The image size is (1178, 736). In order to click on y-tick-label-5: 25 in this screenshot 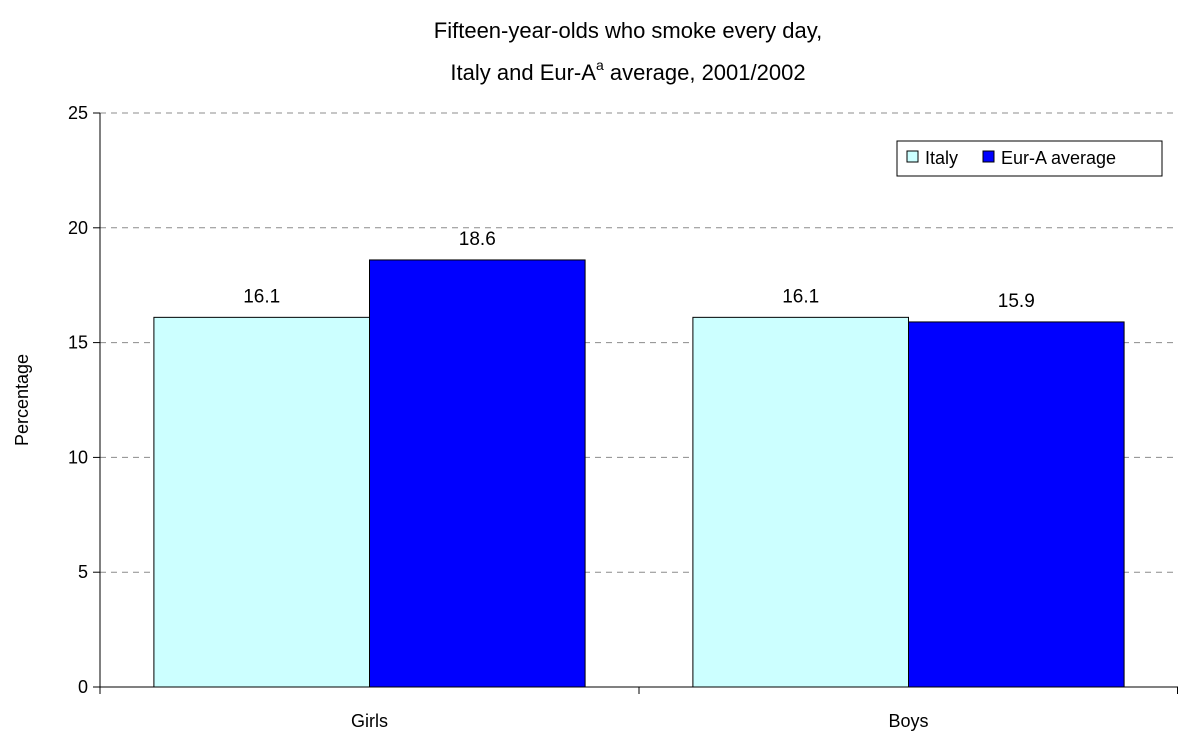, I will do `click(78, 113)`.